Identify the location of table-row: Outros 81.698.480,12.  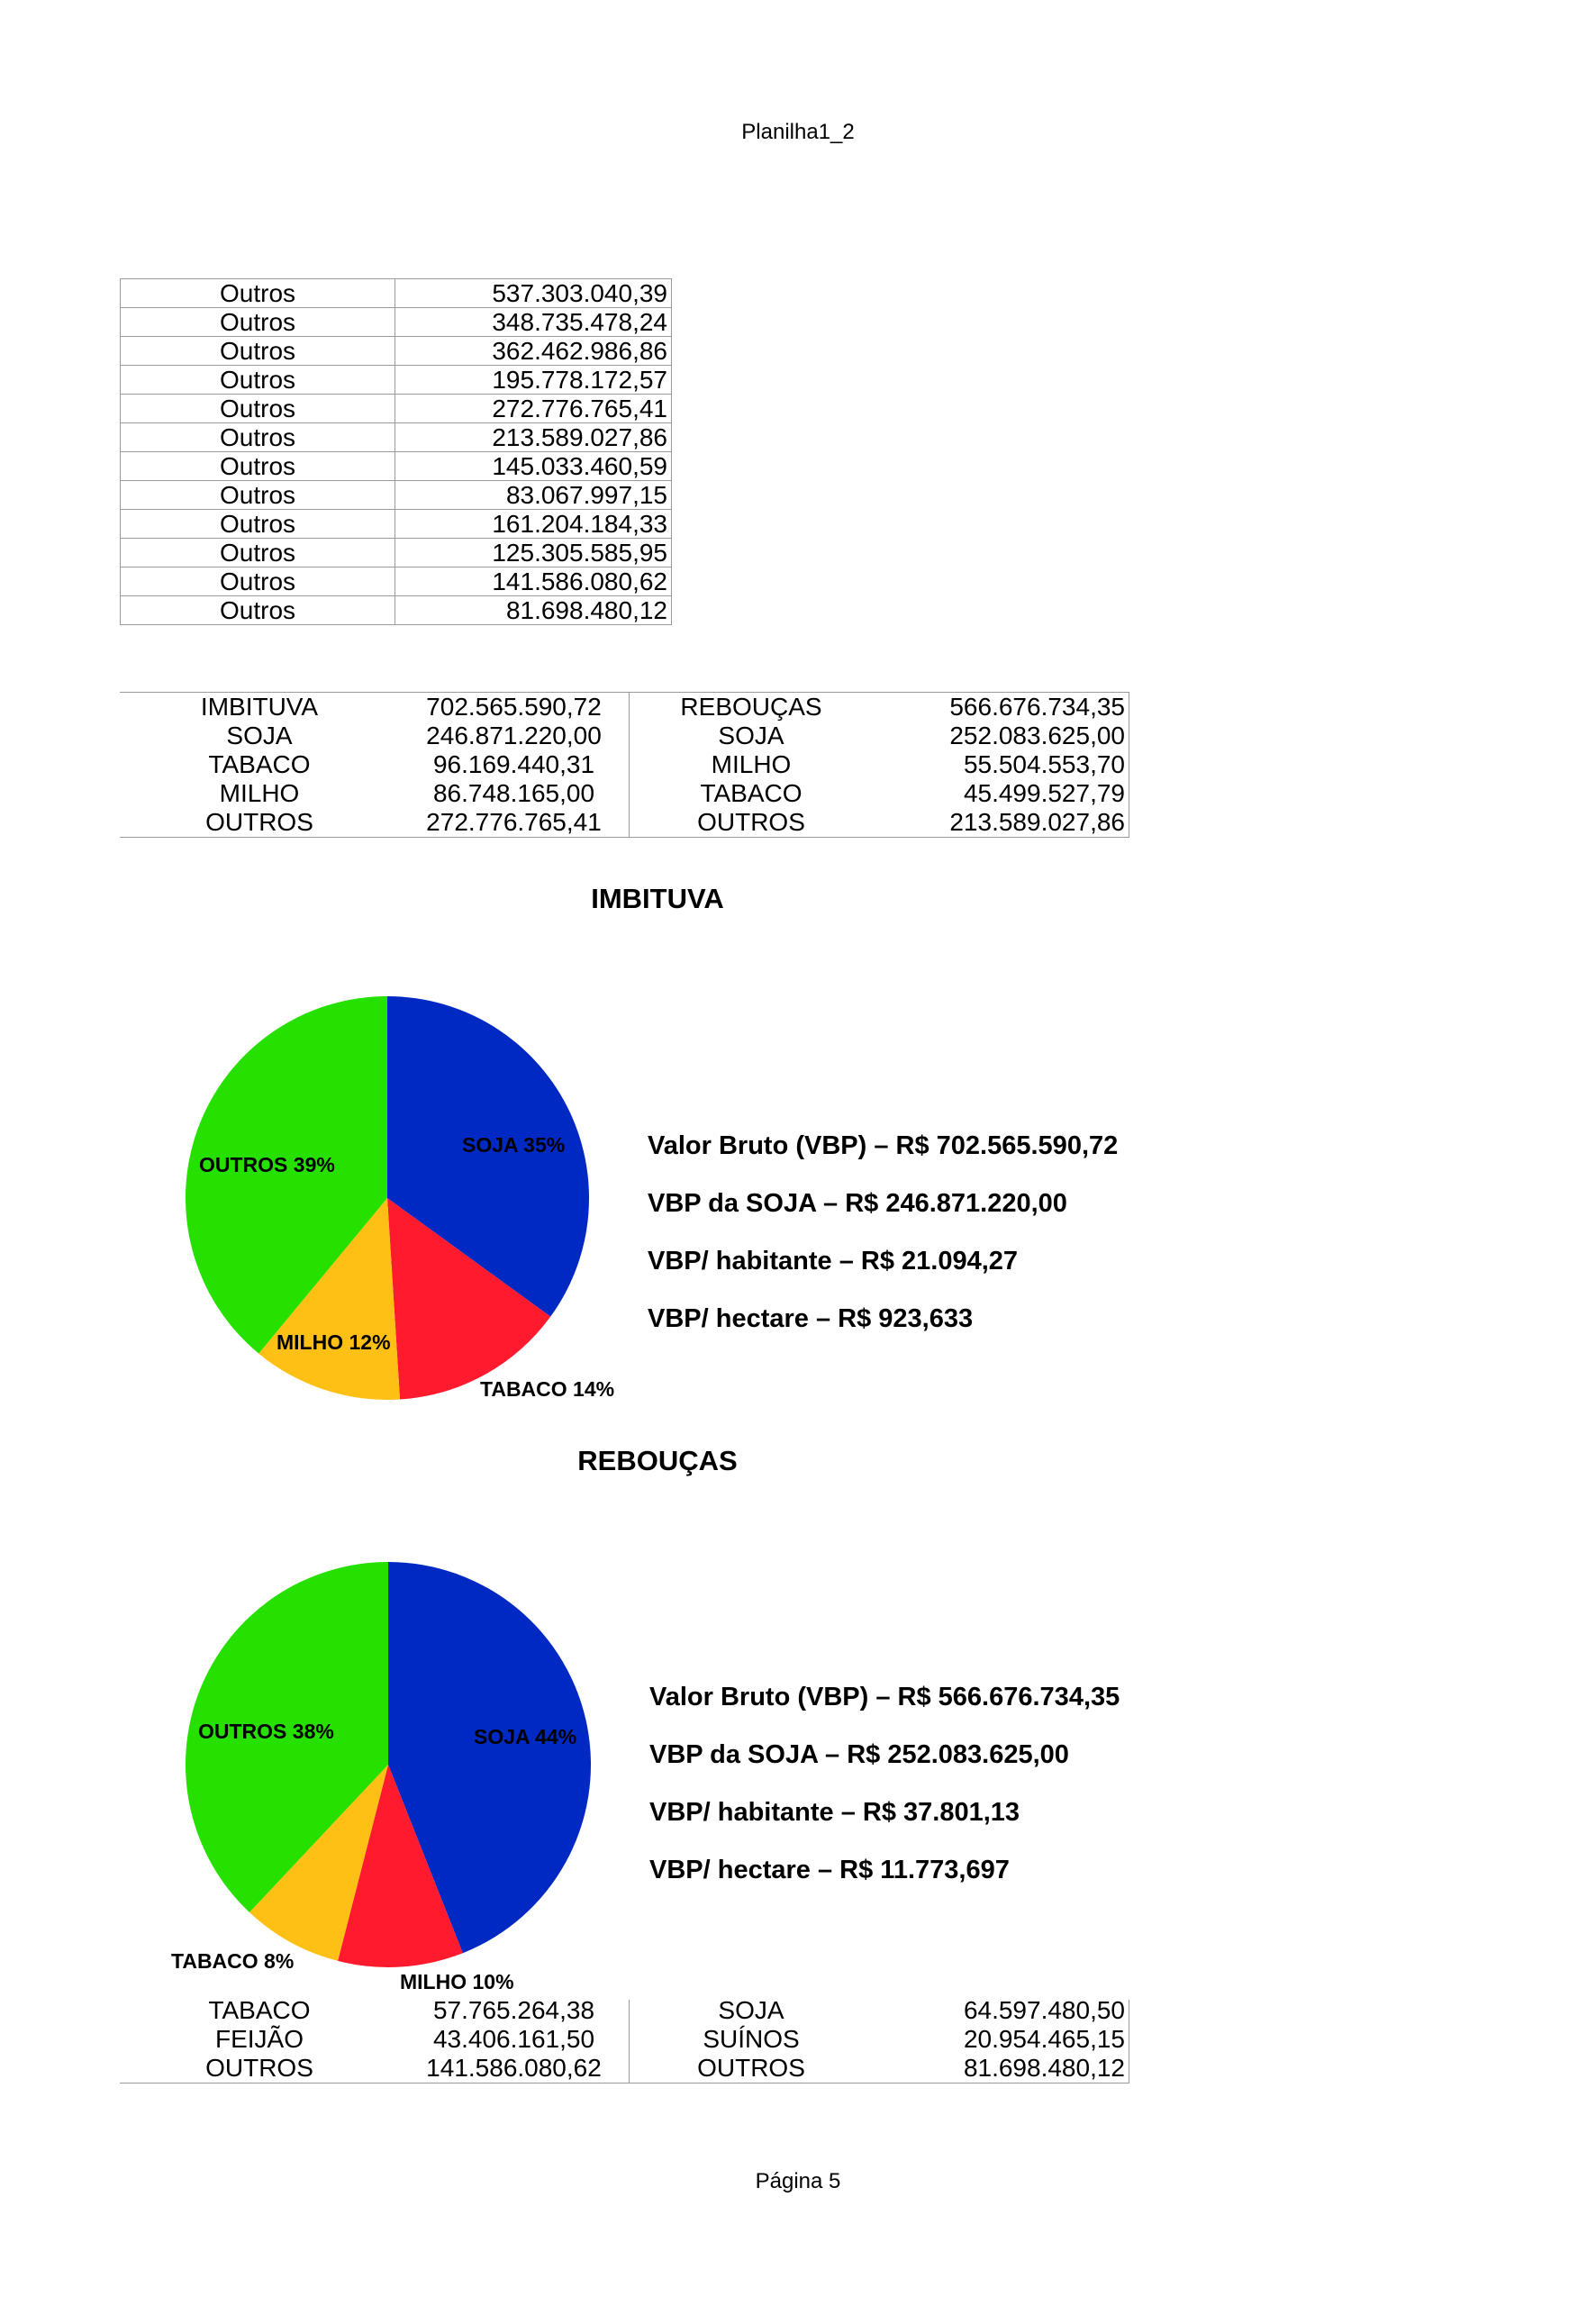
(396, 610).